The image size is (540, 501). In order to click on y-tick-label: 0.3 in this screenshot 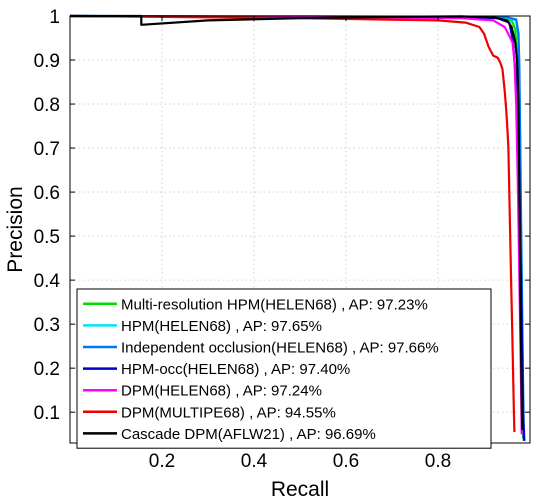, I will do `click(47, 325)`.